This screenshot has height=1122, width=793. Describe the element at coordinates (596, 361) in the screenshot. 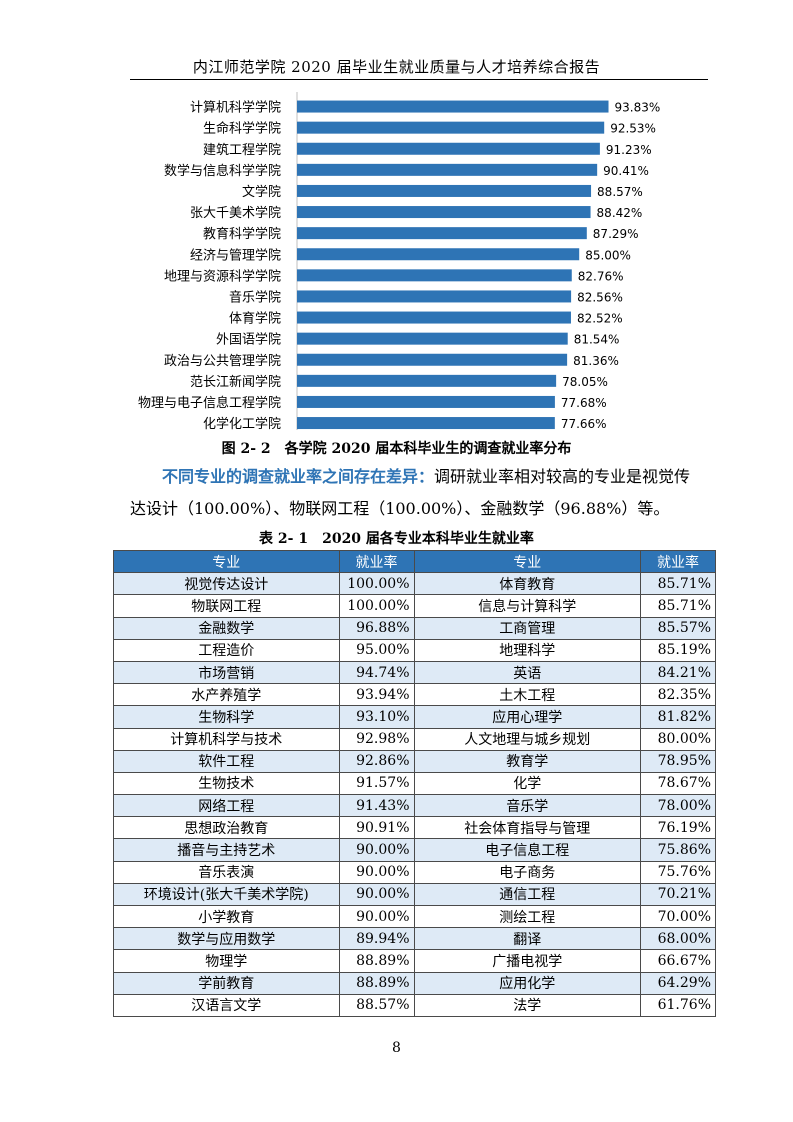

I see `value-label: 81.36%` at that location.